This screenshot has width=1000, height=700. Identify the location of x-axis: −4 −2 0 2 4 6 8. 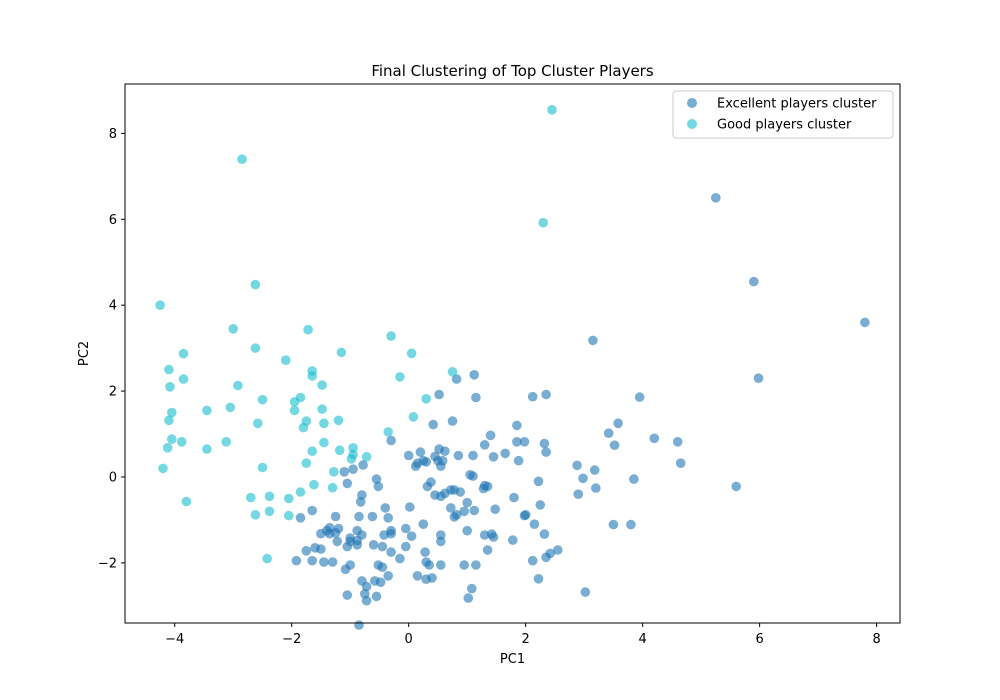
(523, 635).